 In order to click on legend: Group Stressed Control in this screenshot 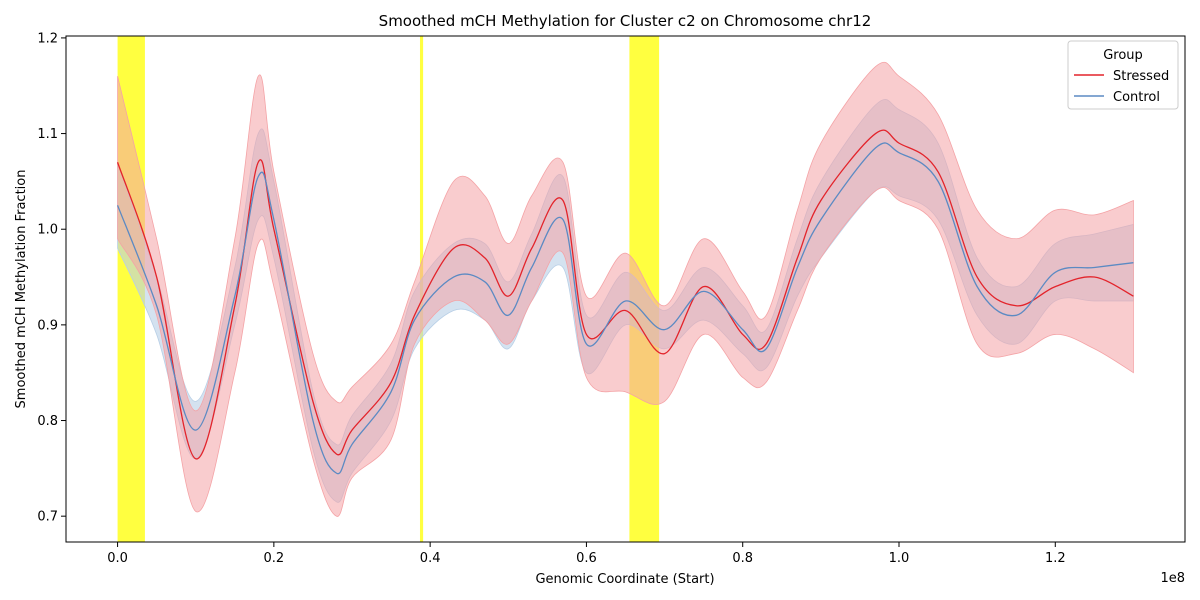, I will do `click(1123, 75)`.